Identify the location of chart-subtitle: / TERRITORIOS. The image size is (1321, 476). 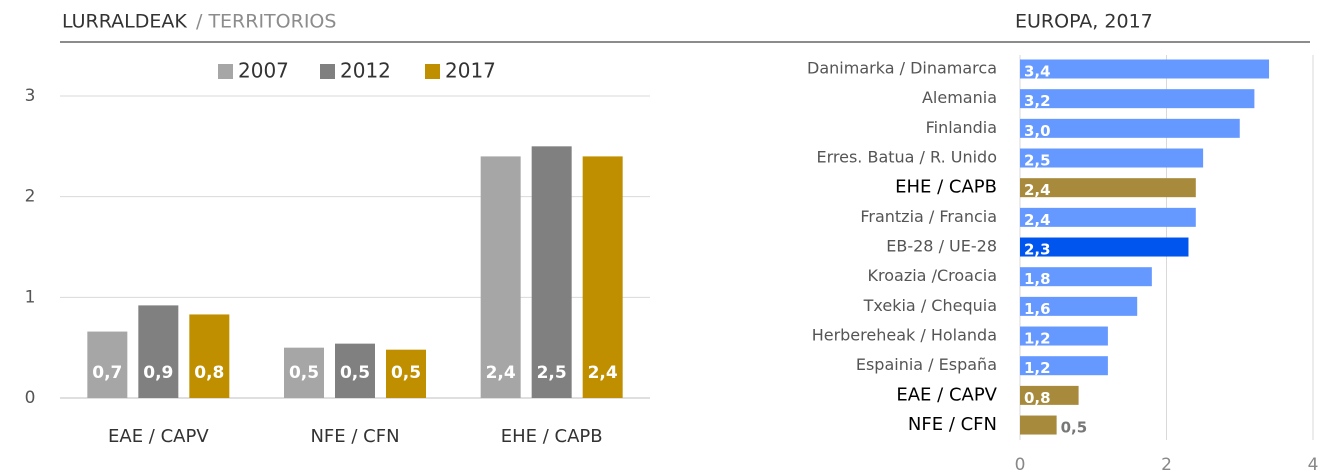
(266, 22).